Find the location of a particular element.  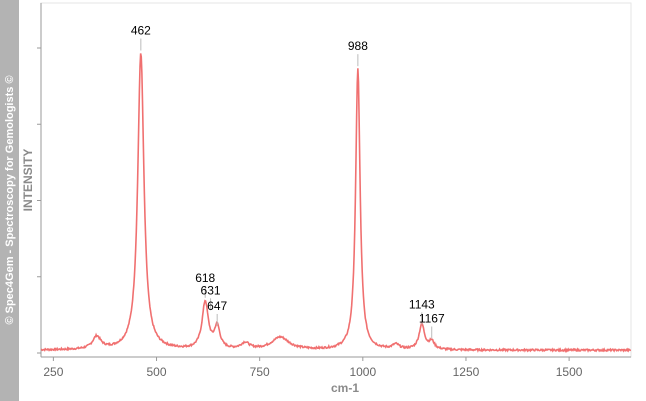

y-axis-ticks is located at coordinates (39, 200).